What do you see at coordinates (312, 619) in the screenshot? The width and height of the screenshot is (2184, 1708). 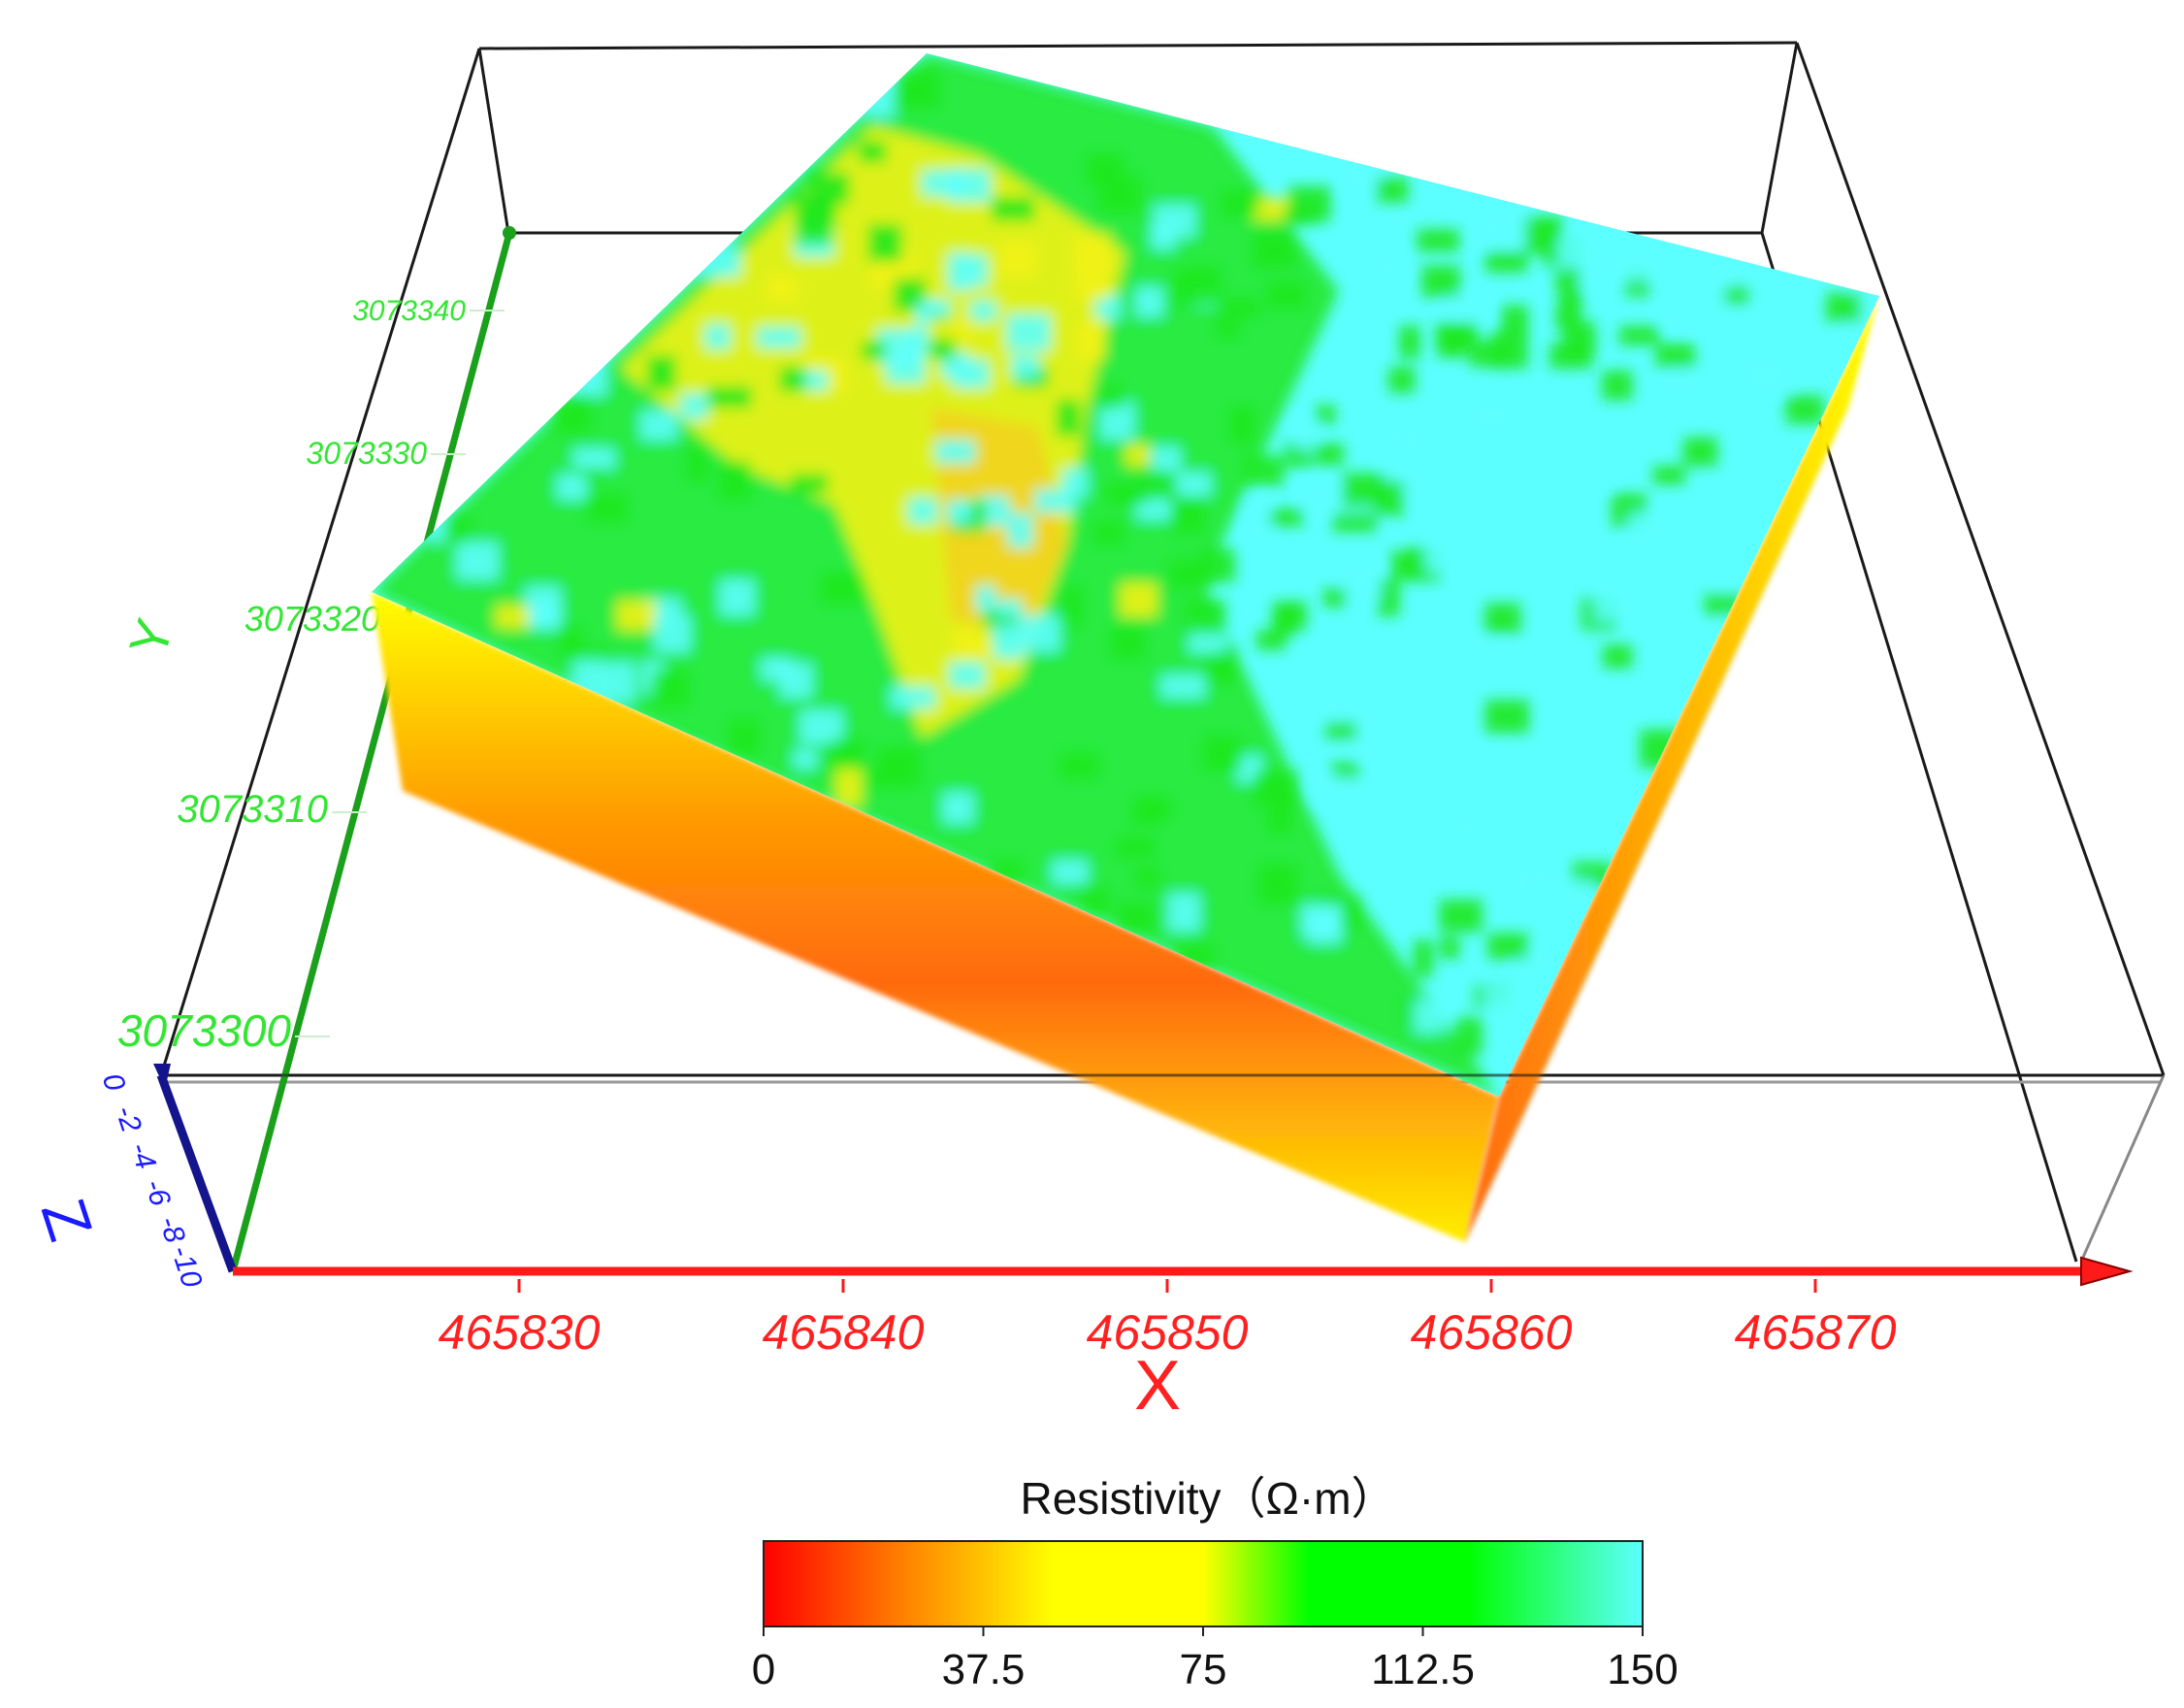 I see `y-tick-label: 3073320` at bounding box center [312, 619].